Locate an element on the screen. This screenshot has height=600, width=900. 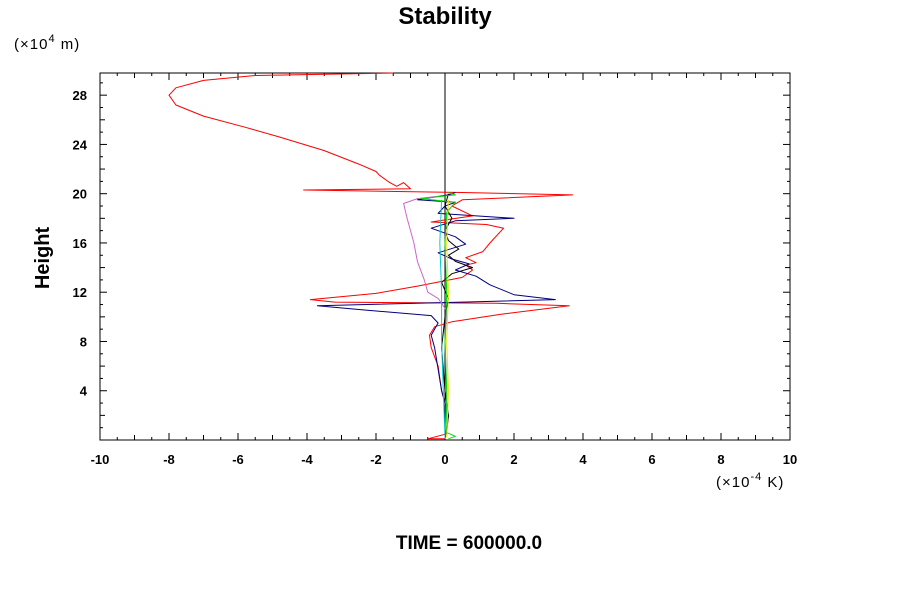
x-tick-label: 6 is located at coordinates (651, 459).